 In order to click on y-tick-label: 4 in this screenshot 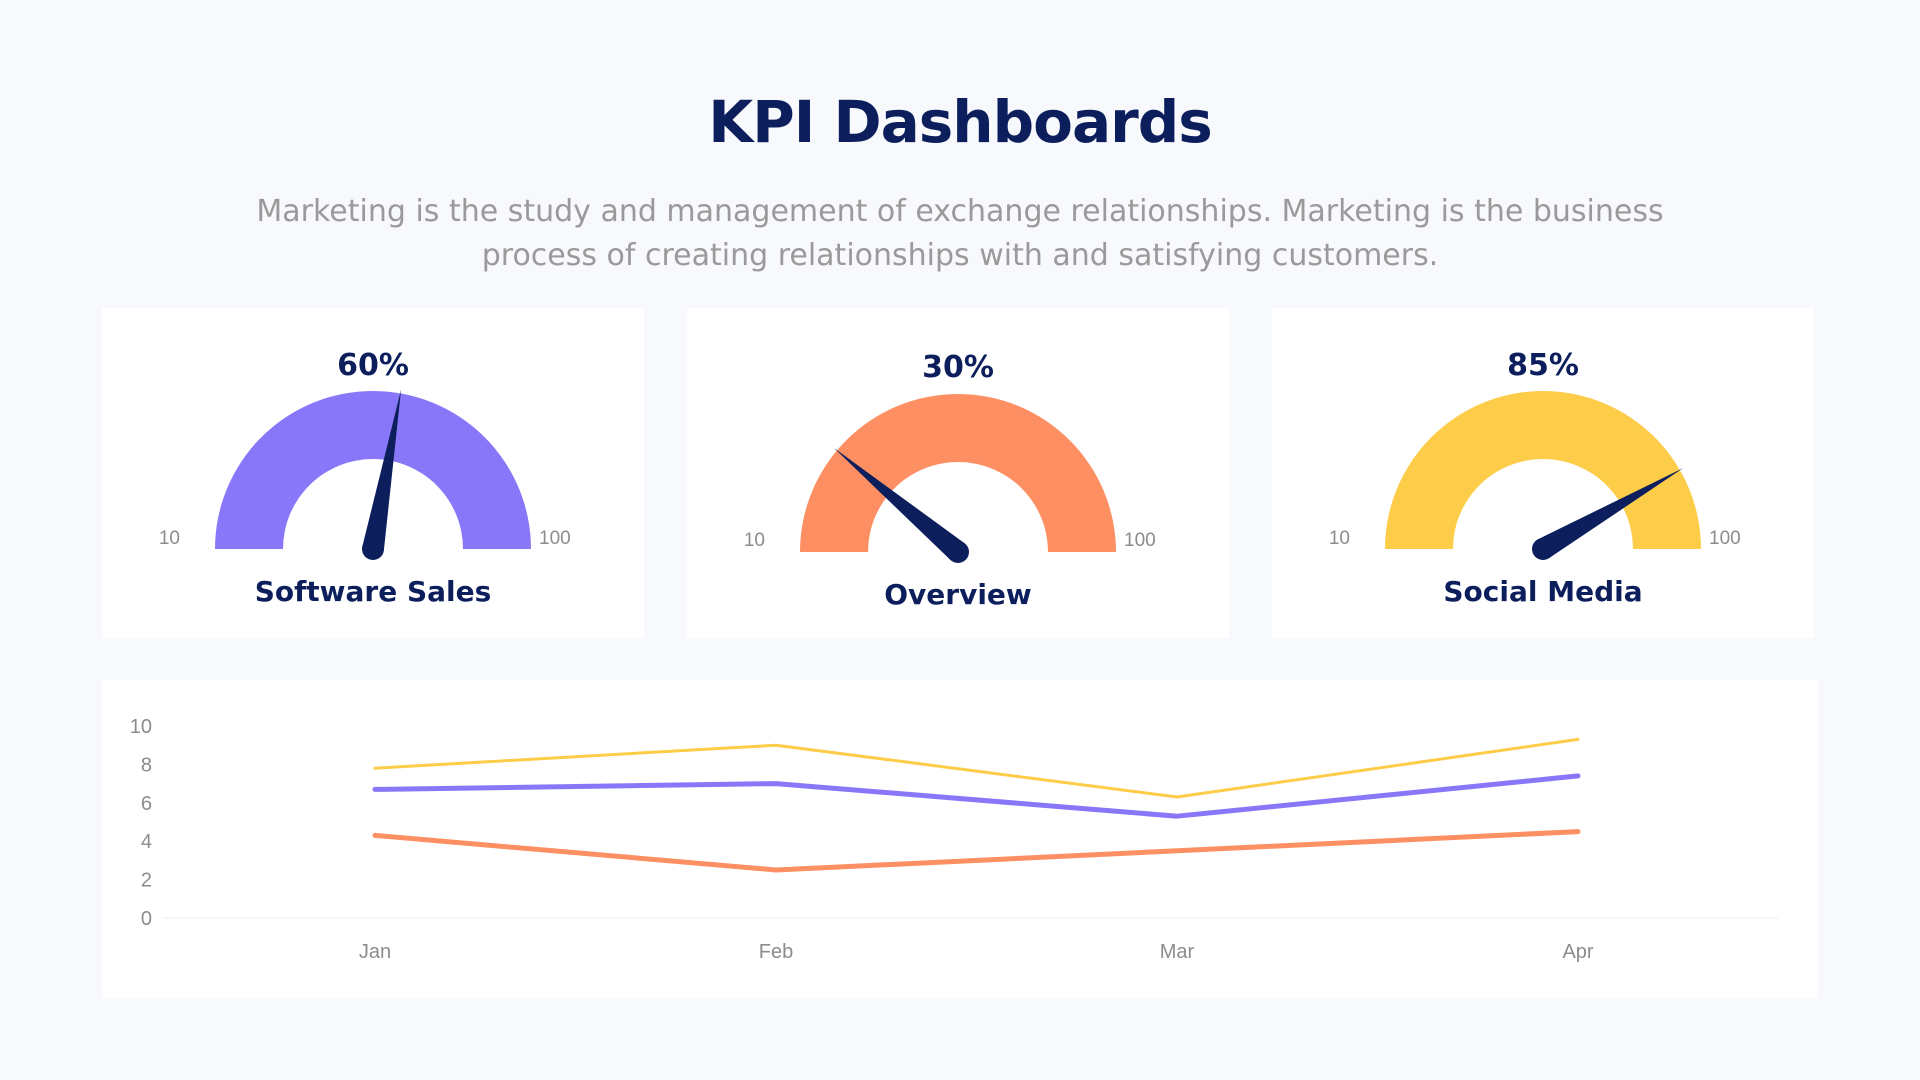, I will do `click(146, 842)`.